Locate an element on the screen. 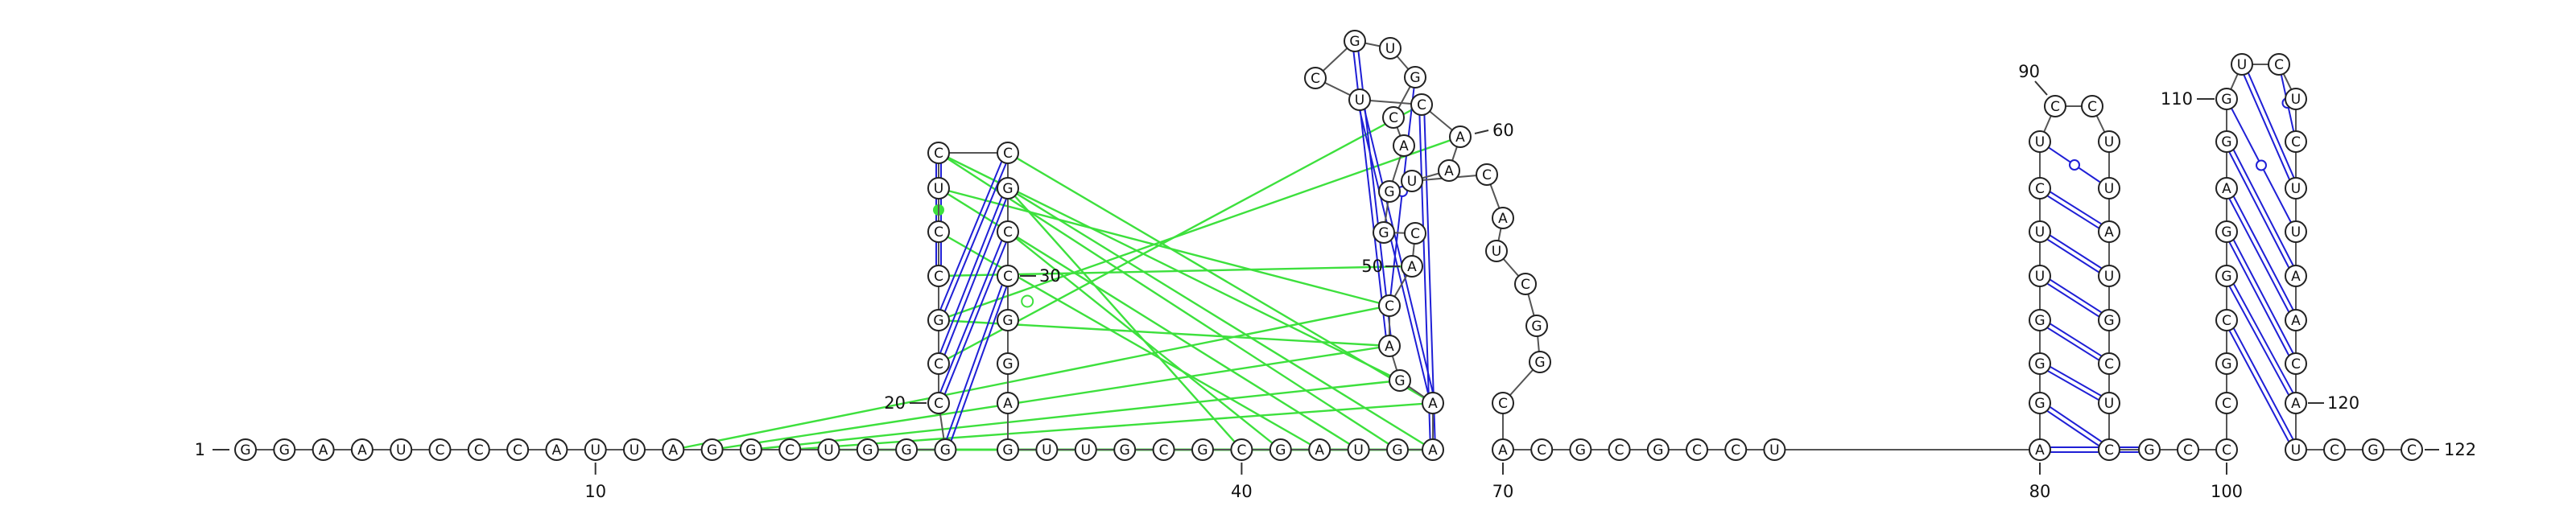 The image size is (2576, 506). position-label: 90 is located at coordinates (2029, 71).